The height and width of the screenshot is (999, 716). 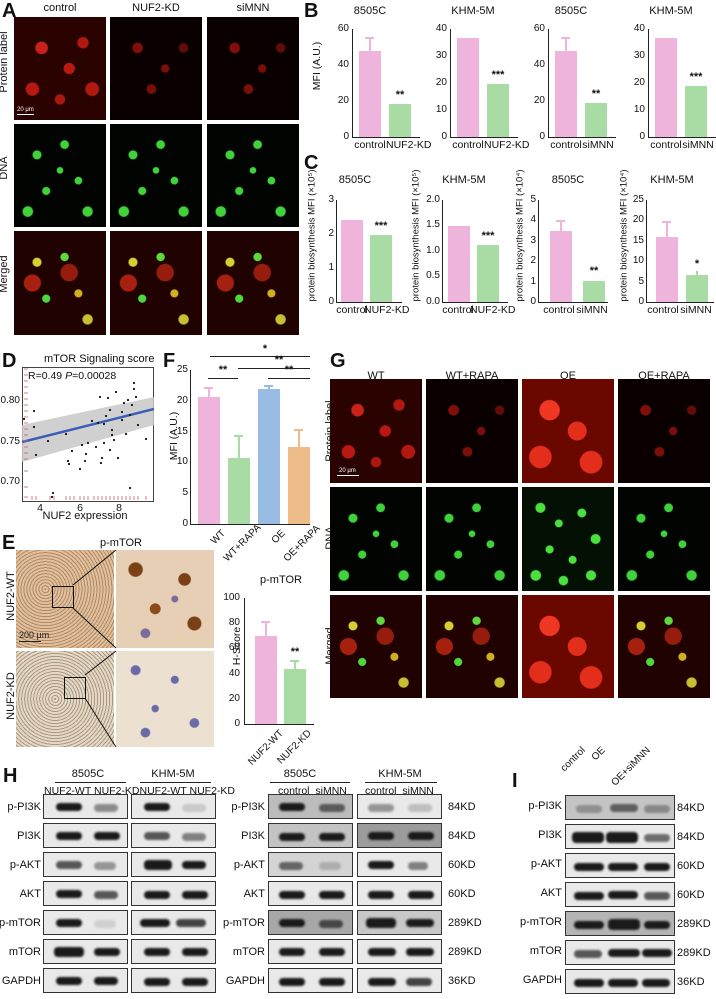 What do you see at coordinates (462, 894) in the screenshot?
I see `kd-label: 60KD` at bounding box center [462, 894].